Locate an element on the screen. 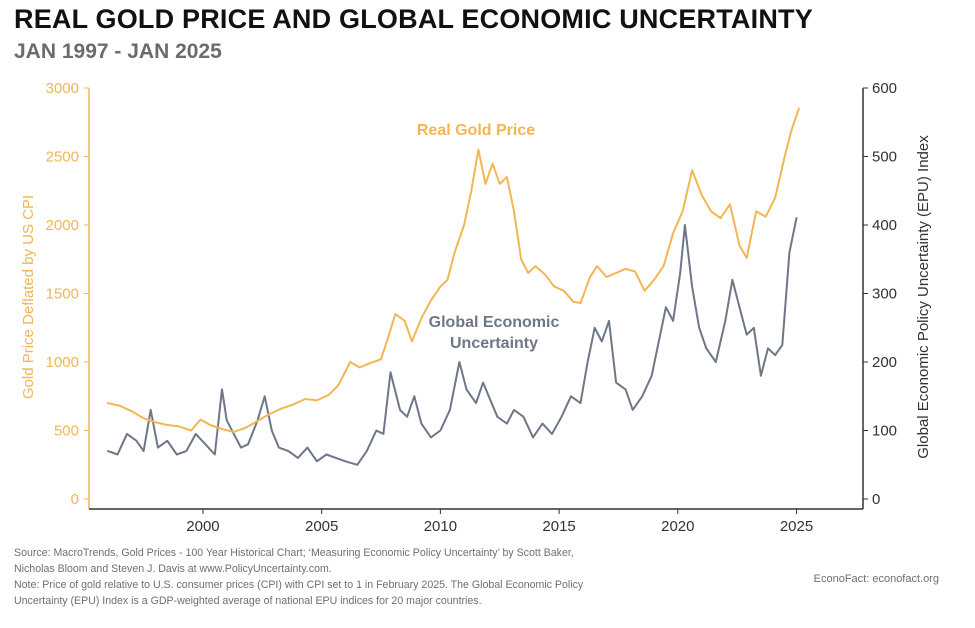  right-tick-label: 0 is located at coordinates (876, 499).